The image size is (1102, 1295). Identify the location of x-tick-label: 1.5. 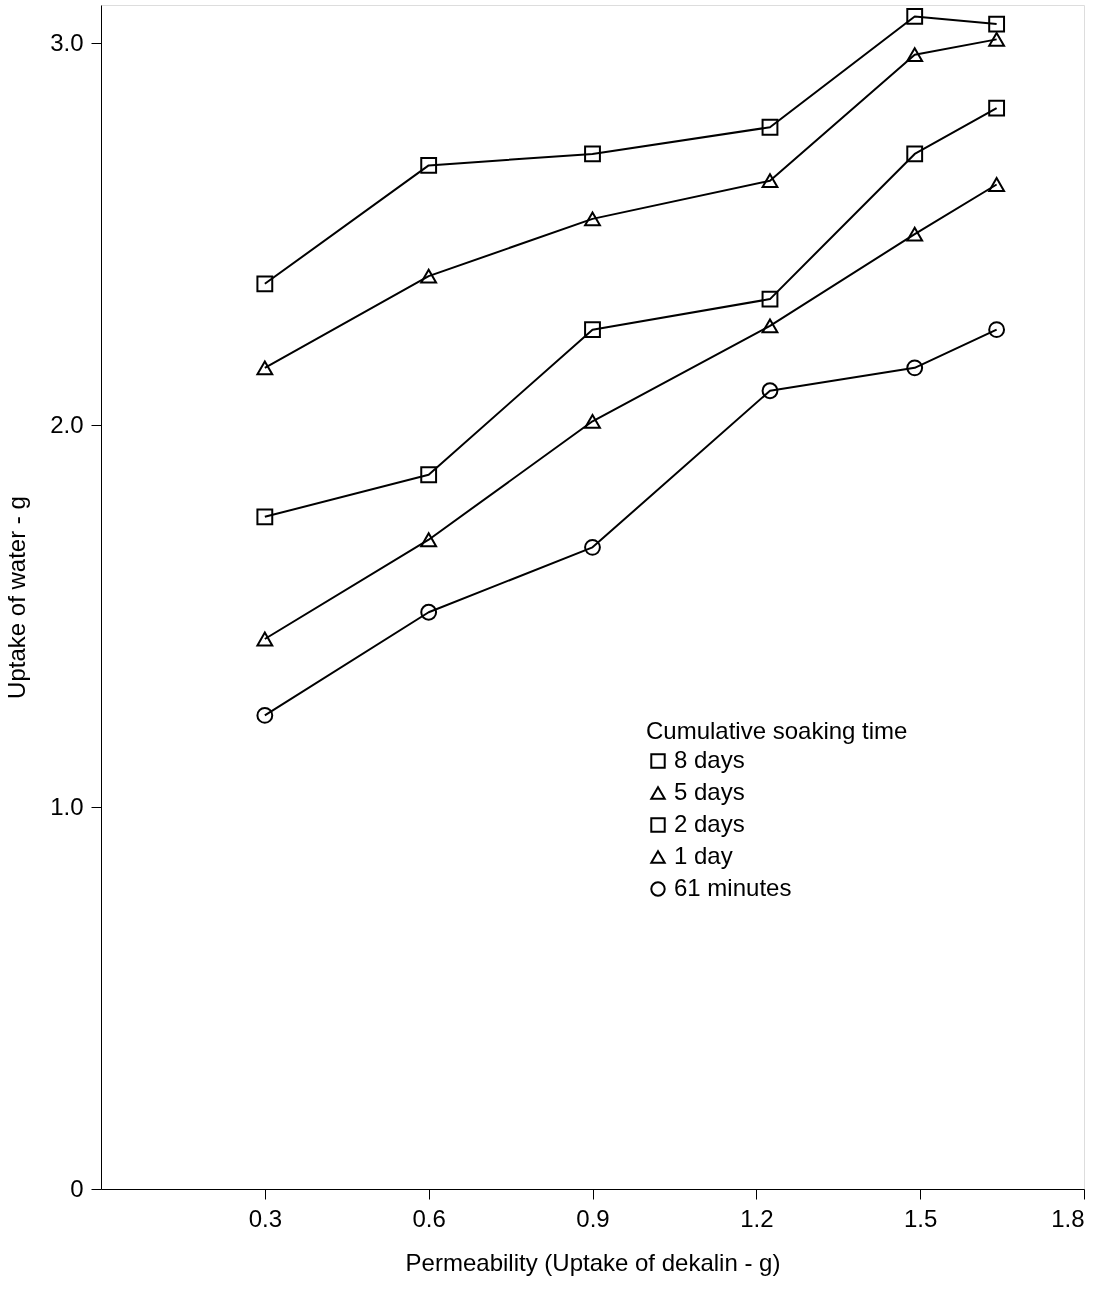
(920, 1218).